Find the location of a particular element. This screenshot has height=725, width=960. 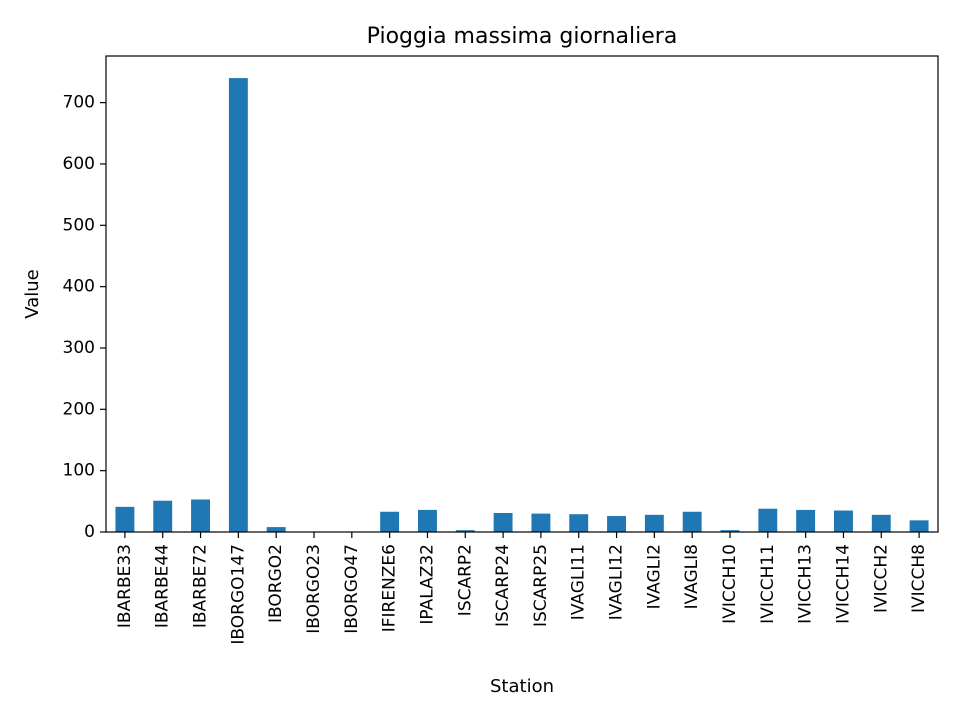

bar-ivicch13 is located at coordinates (805, 521).